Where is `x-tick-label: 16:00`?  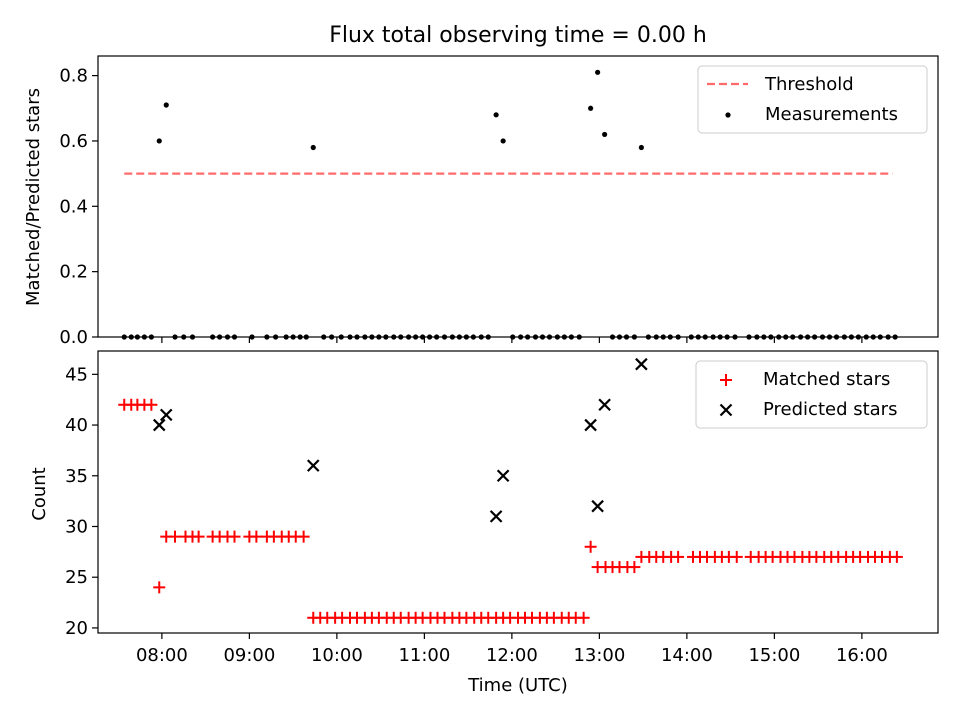 x-tick-label: 16:00 is located at coordinates (862, 655).